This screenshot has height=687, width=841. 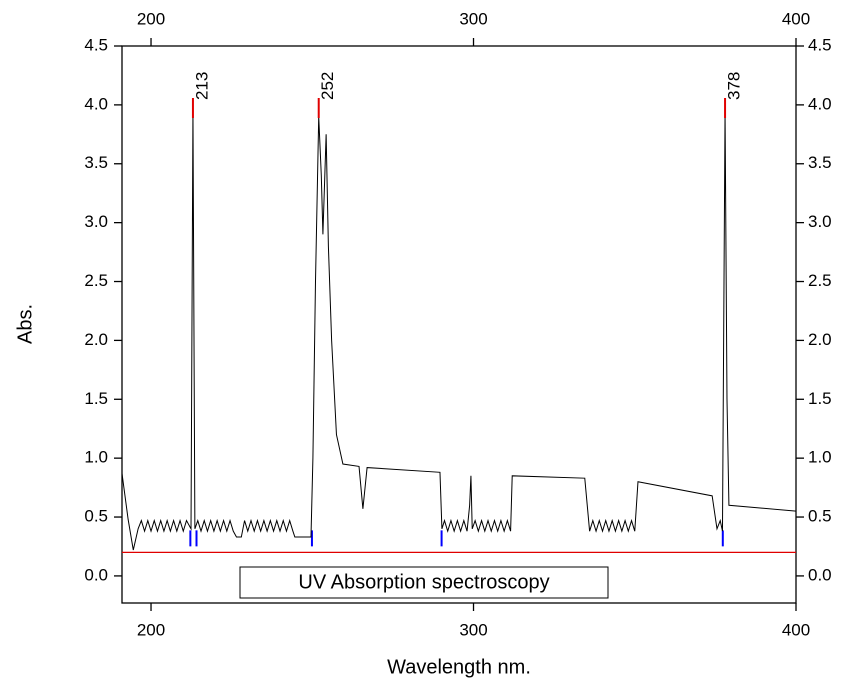 I want to click on y-tick-label-right: 2.0, so click(x=820, y=339).